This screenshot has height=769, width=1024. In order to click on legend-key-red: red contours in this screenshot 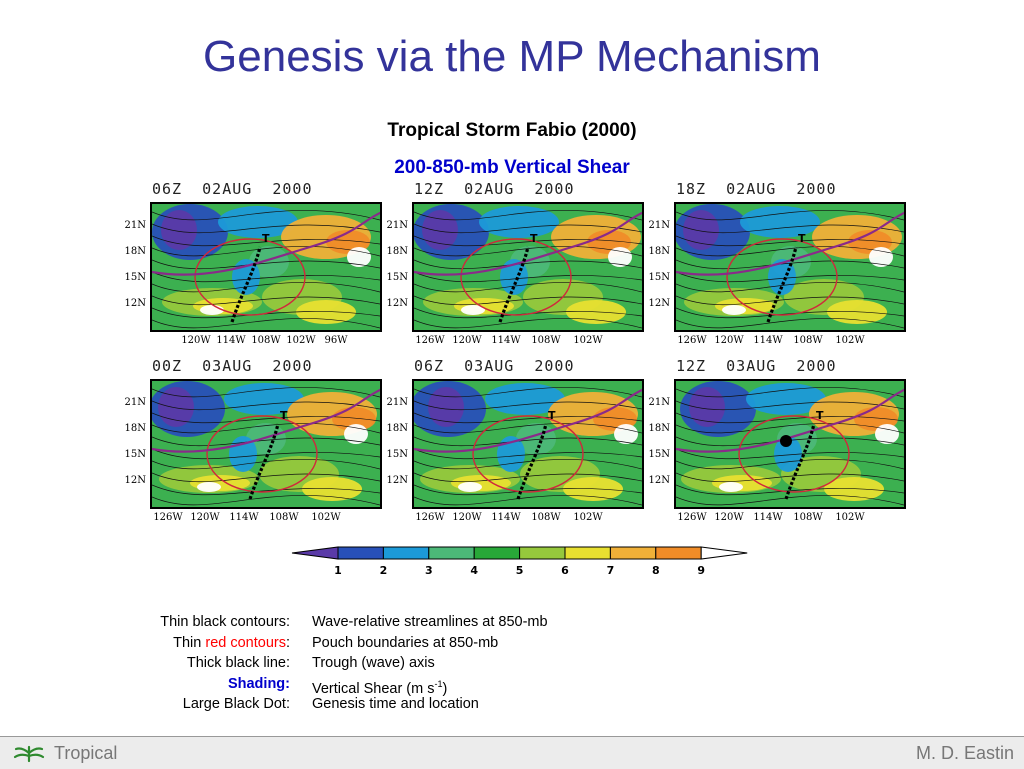, I will do `click(245, 642)`.